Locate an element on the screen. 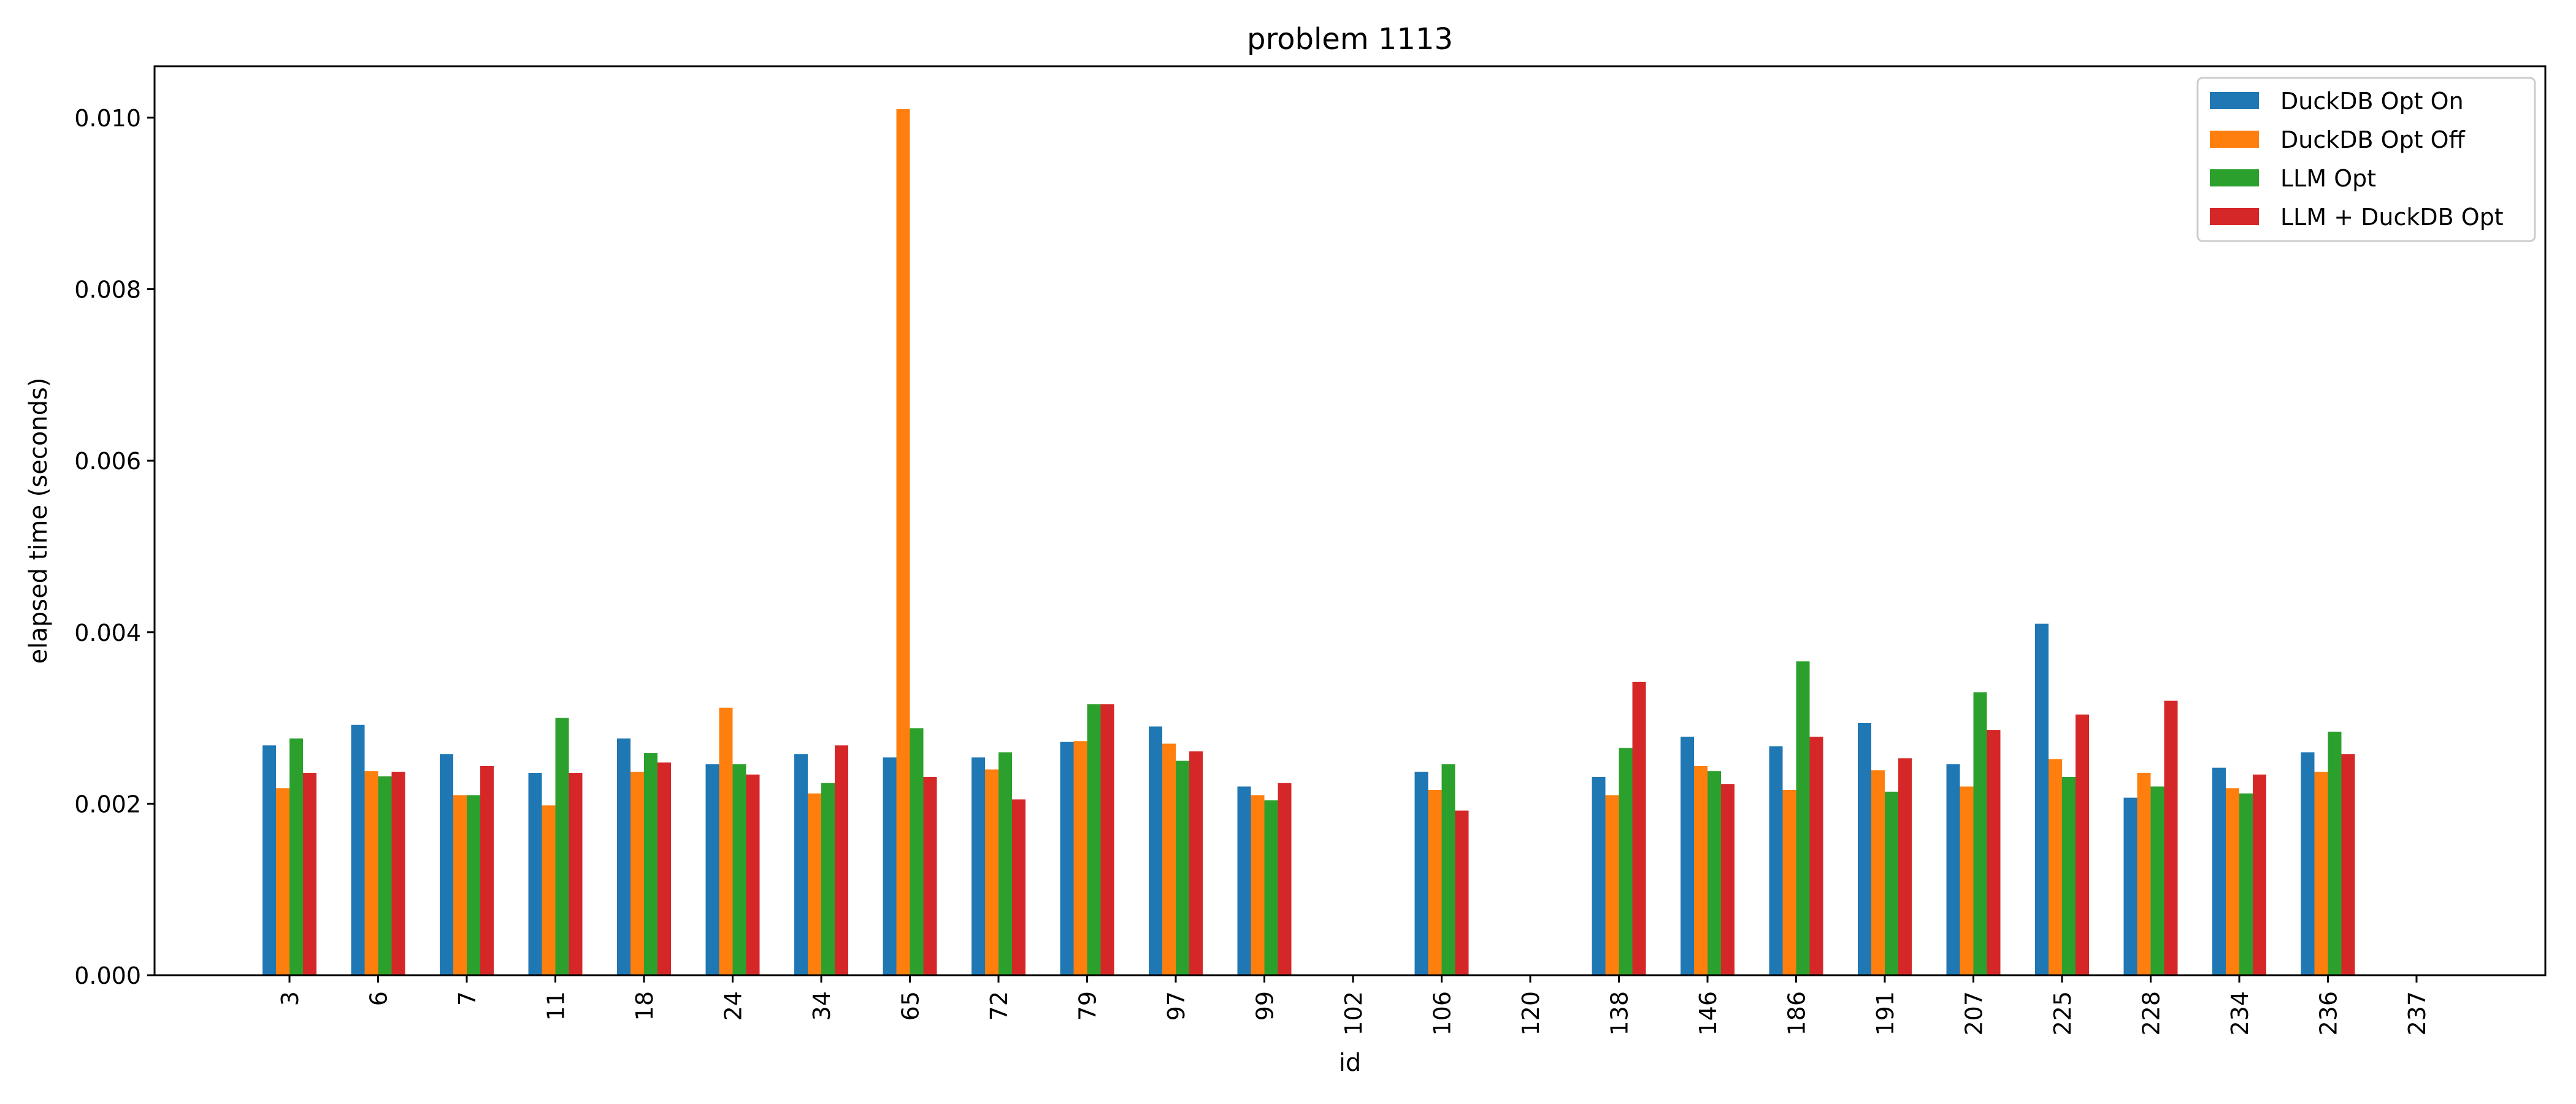  y-axis-label: elapsed time (seconds) is located at coordinates (39, 521).